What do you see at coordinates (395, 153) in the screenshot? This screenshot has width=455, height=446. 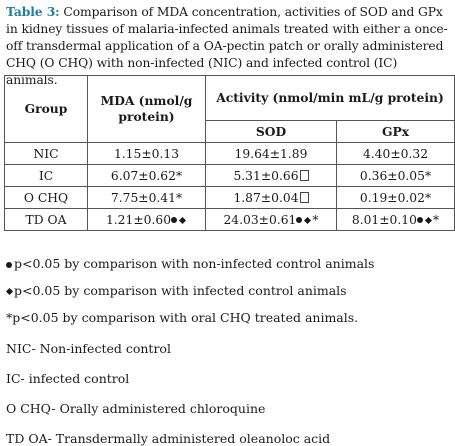 I see `cell-gpx: 4.40±0.32` at bounding box center [395, 153].